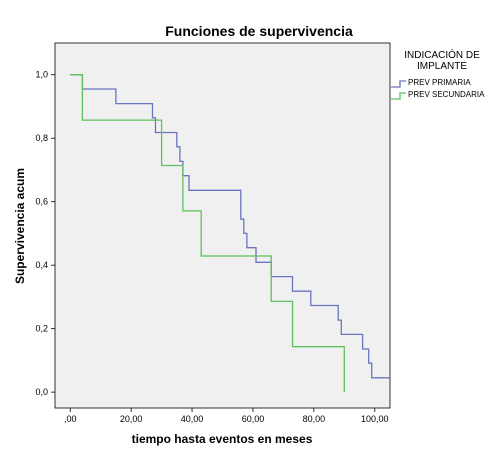  I want to click on x-tick-label: 60,00, so click(253, 419).